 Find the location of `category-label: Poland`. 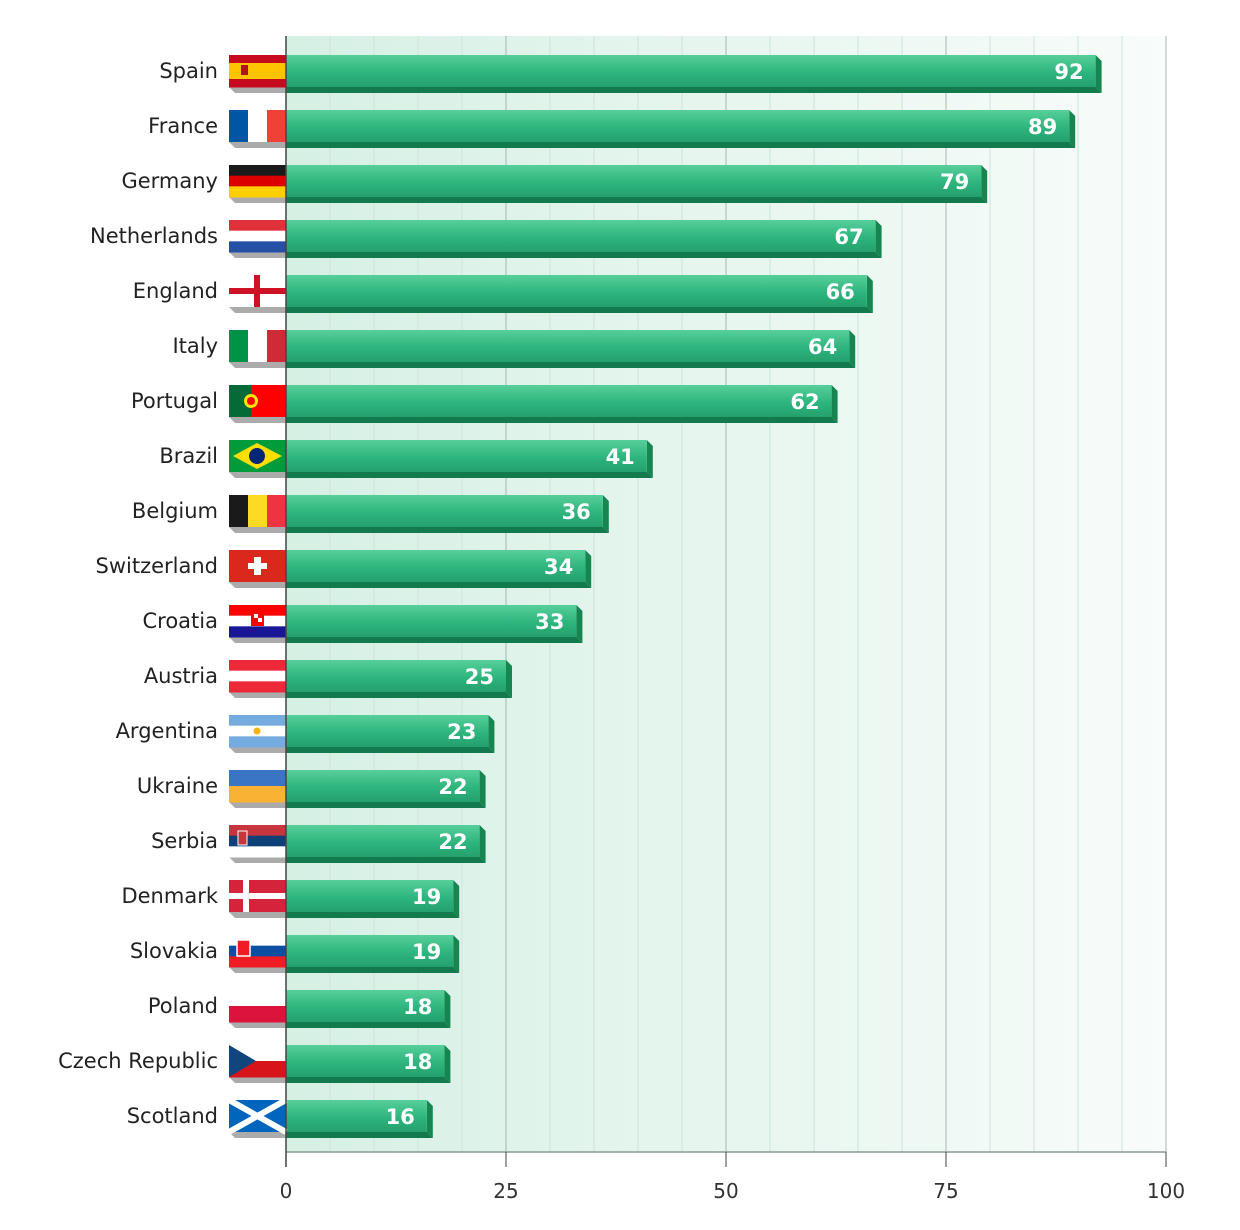

category-label: Poland is located at coordinates (183, 1006).